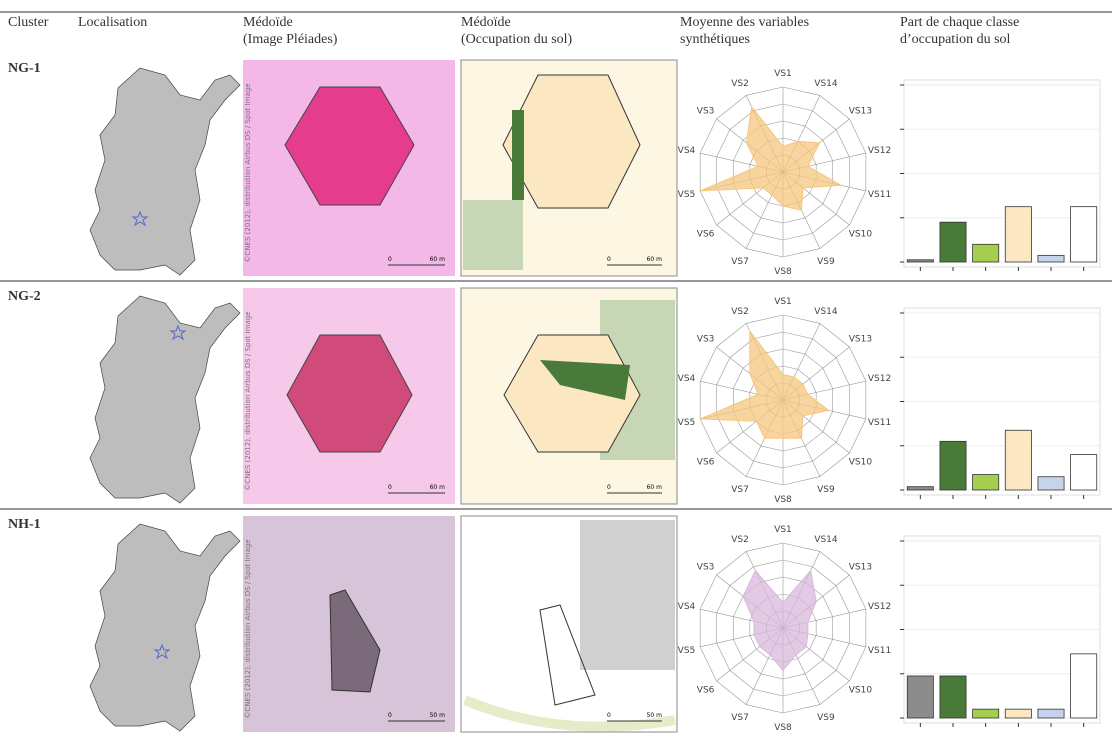 Image resolution: width=1112 pixels, height=734 pixels. Describe the element at coordinates (517, 39) in the screenshot. I see `column-header: (Occupation du sol)` at that location.